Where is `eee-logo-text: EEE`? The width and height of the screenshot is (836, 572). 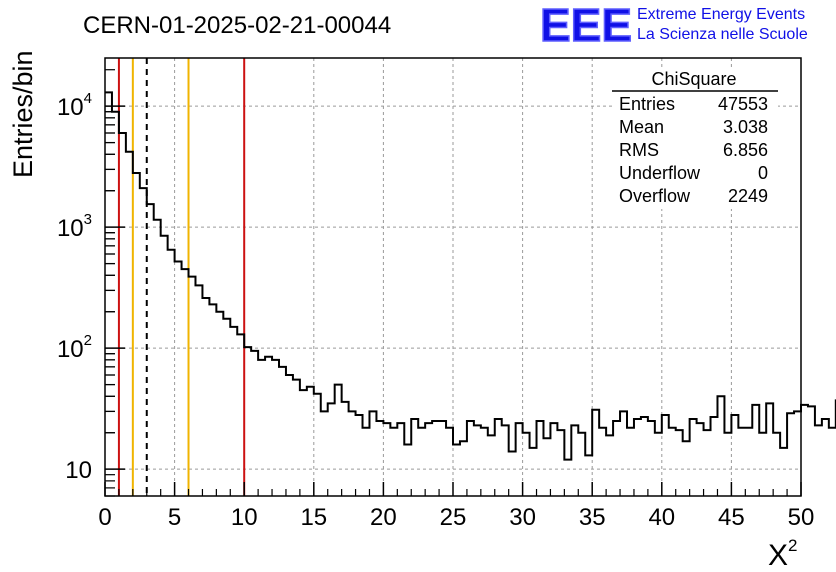
eee-logo-text: EEE is located at coordinates (586, 25).